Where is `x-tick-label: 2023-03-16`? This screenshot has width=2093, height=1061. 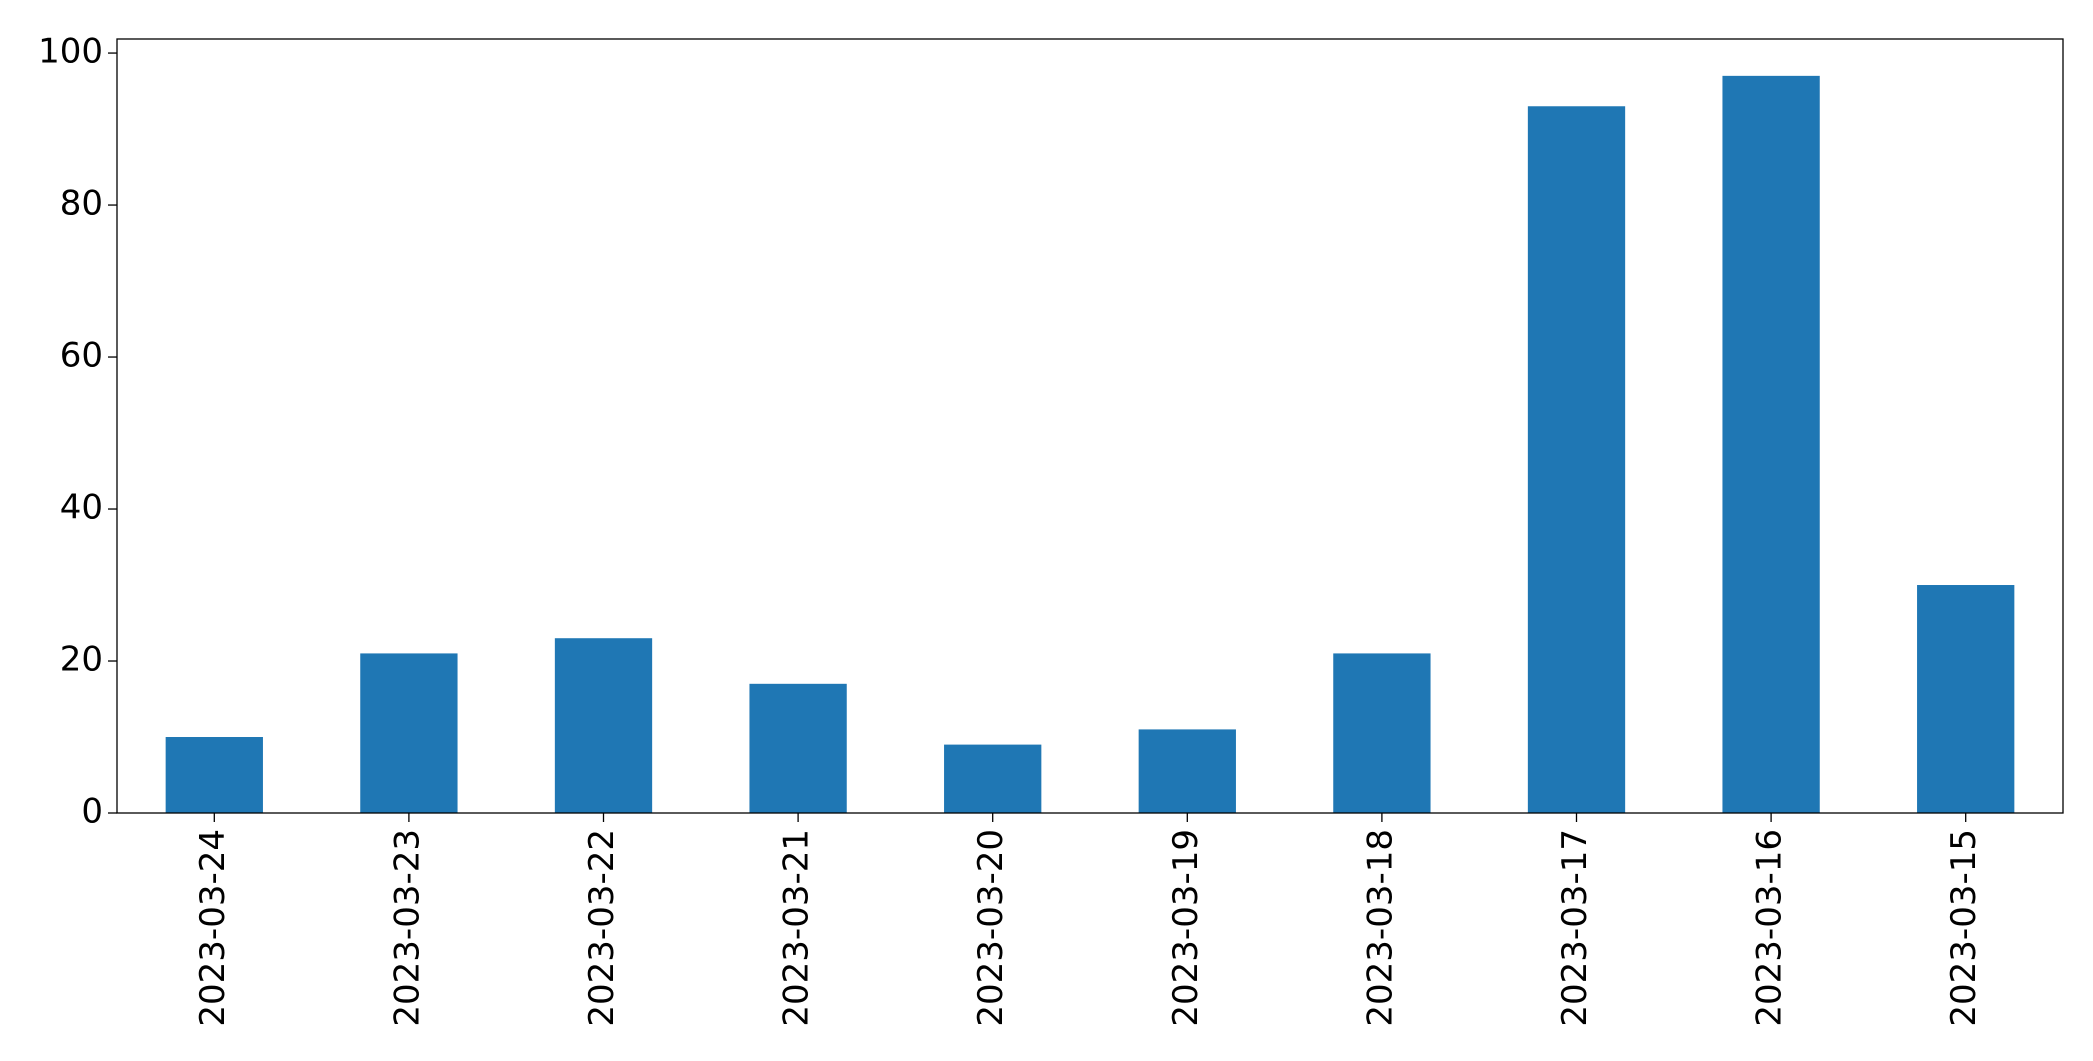 x-tick-label: 2023-03-16 is located at coordinates (1770, 928).